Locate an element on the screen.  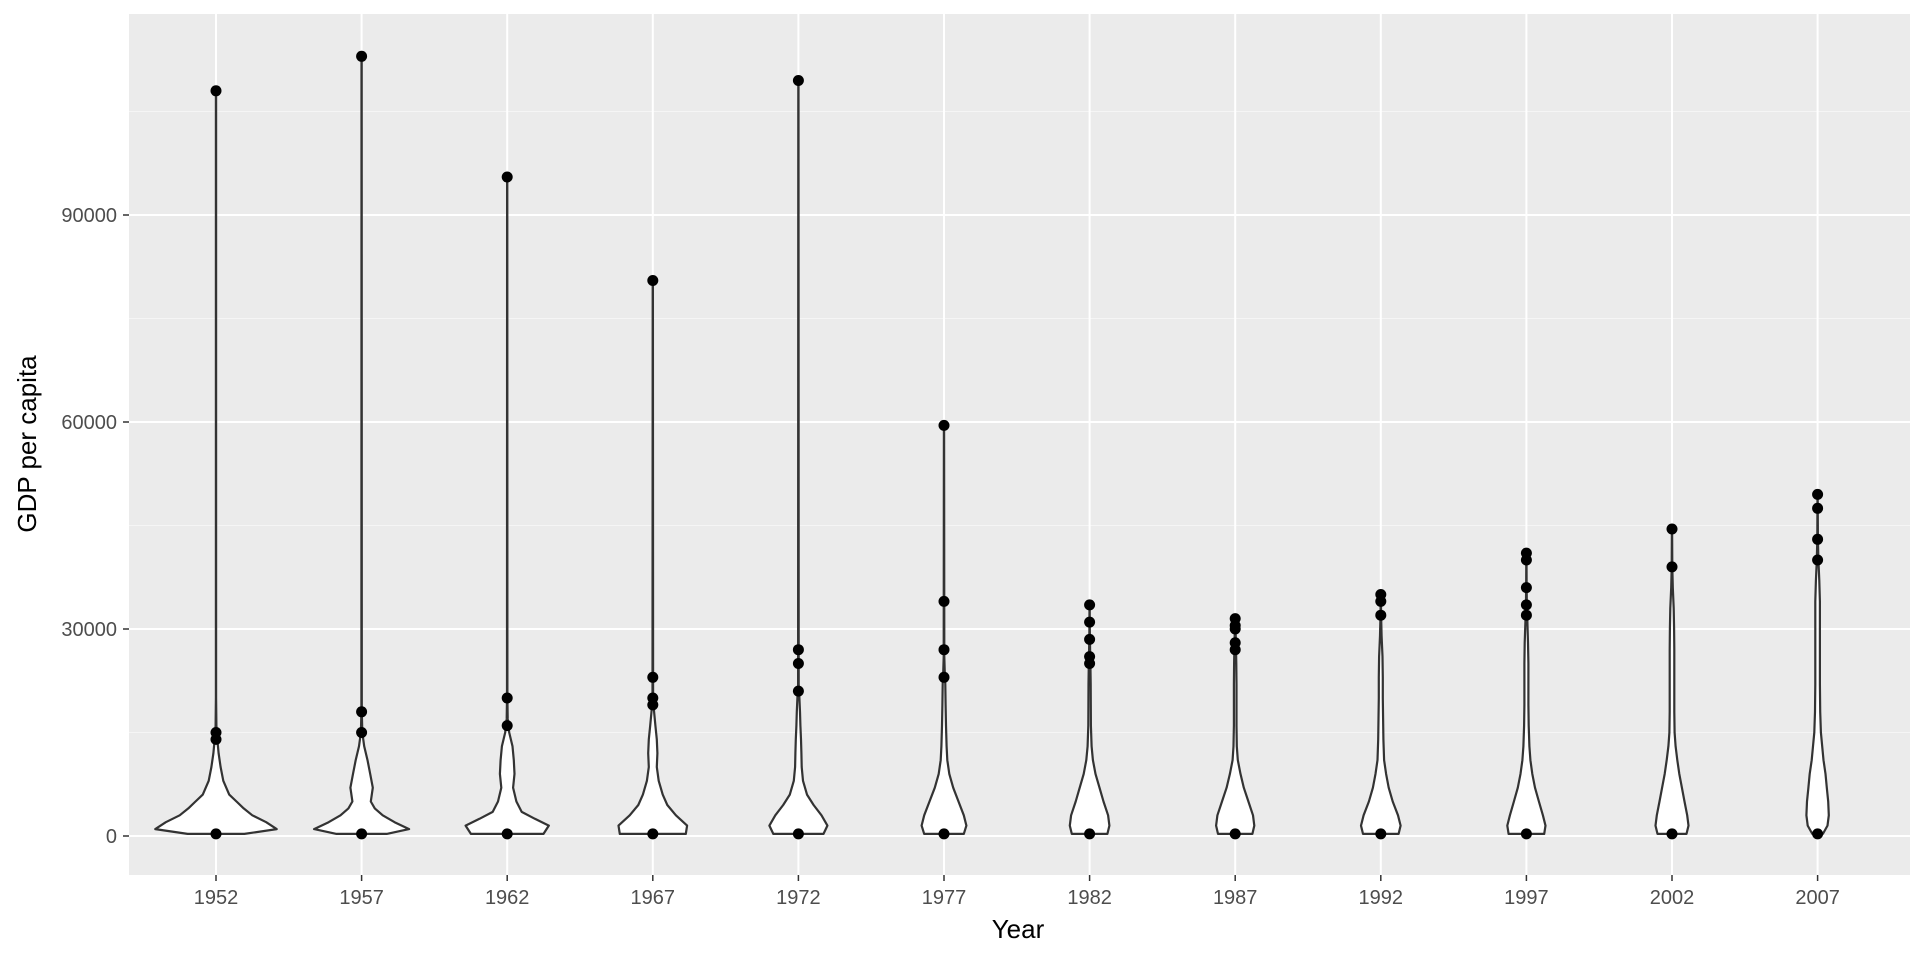
x-tick-label: 2007 is located at coordinates (1817, 898).